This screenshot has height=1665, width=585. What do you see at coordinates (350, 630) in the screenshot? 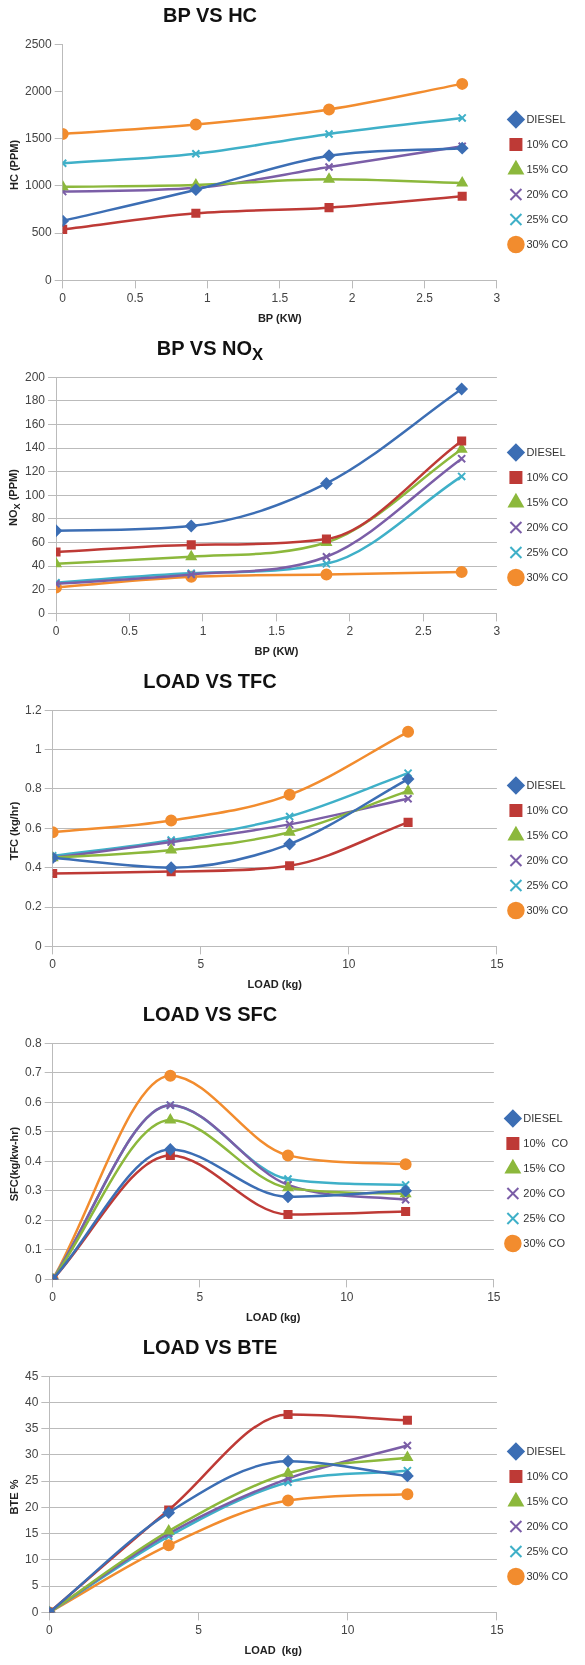
I see `x-tick-label: 2` at bounding box center [350, 630].